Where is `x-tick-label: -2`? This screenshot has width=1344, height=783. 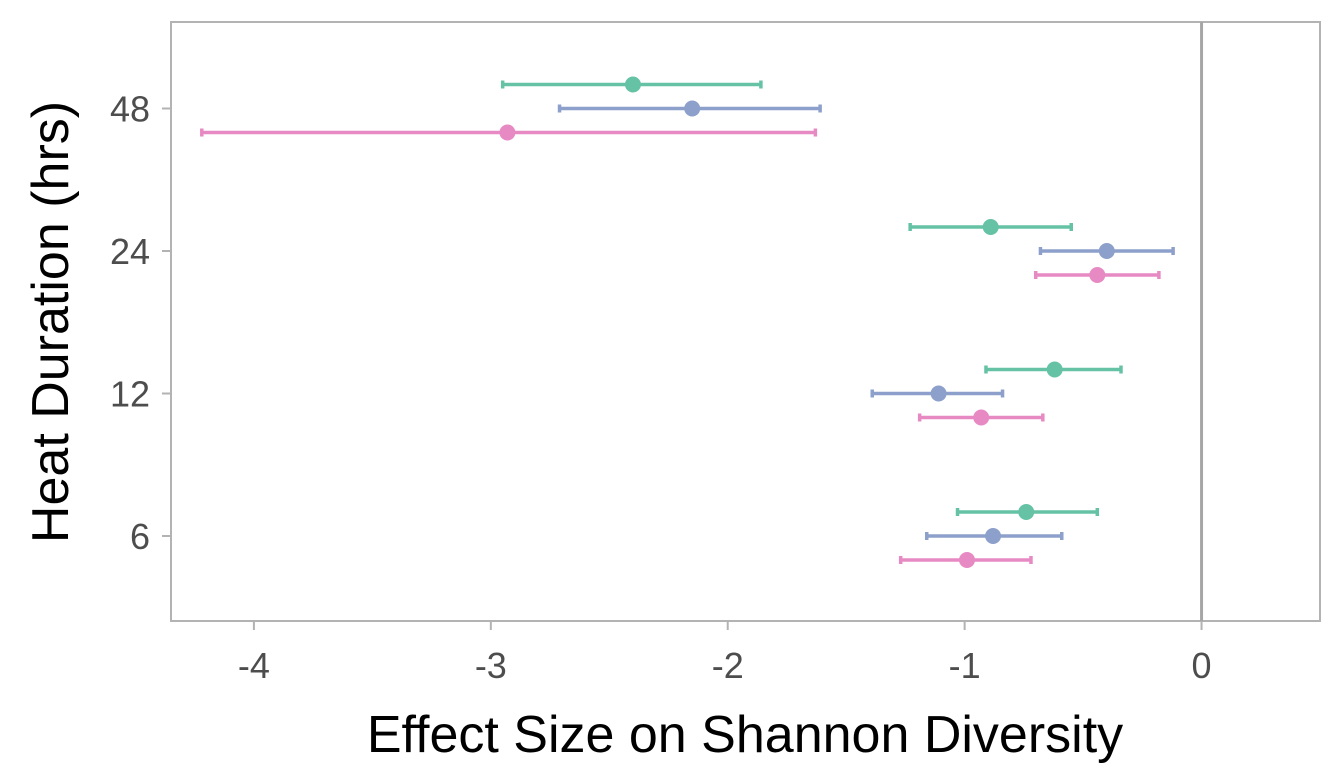 x-tick-label: -2 is located at coordinates (728, 665).